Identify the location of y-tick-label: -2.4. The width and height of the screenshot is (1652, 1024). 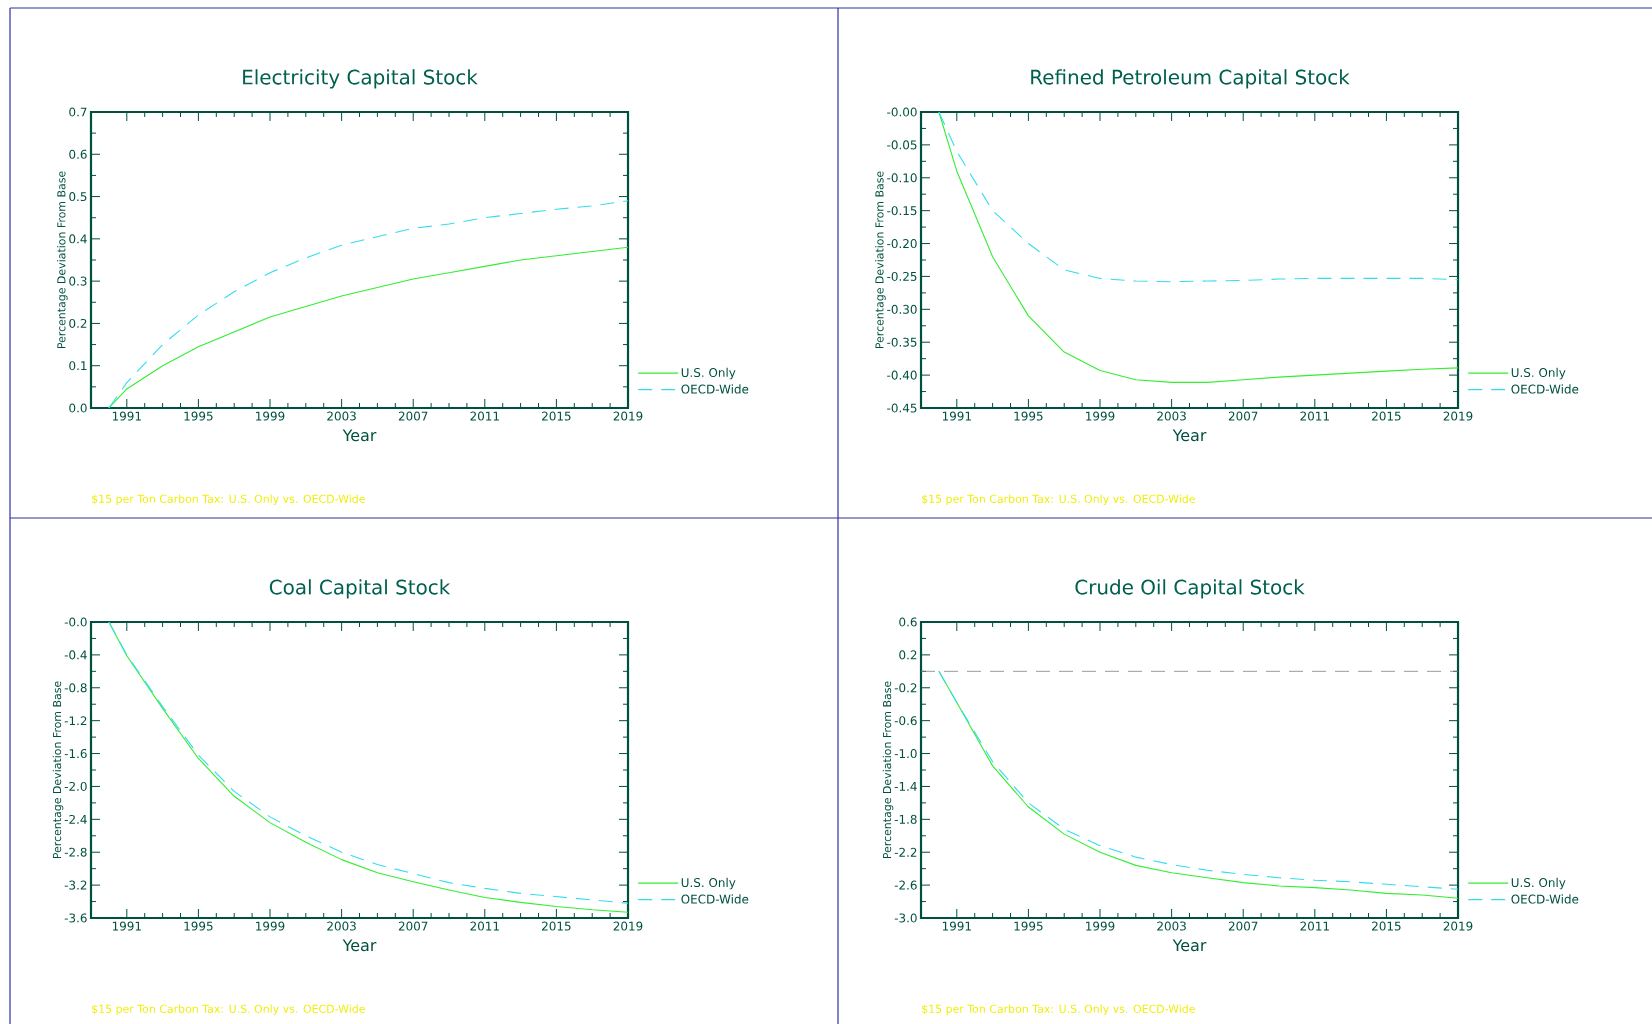
(75, 819).